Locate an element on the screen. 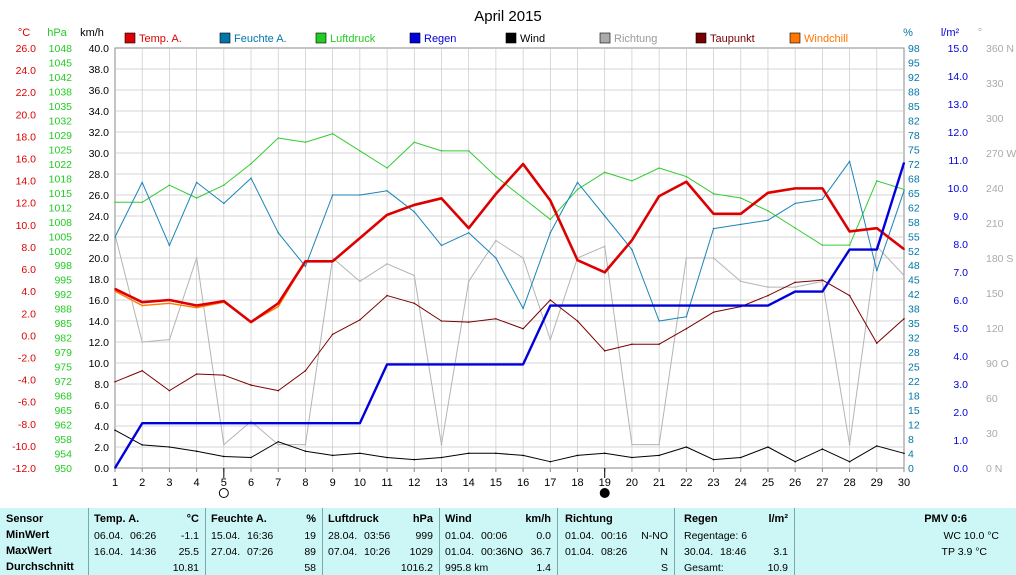  x-tick-label: 18 is located at coordinates (577, 483).